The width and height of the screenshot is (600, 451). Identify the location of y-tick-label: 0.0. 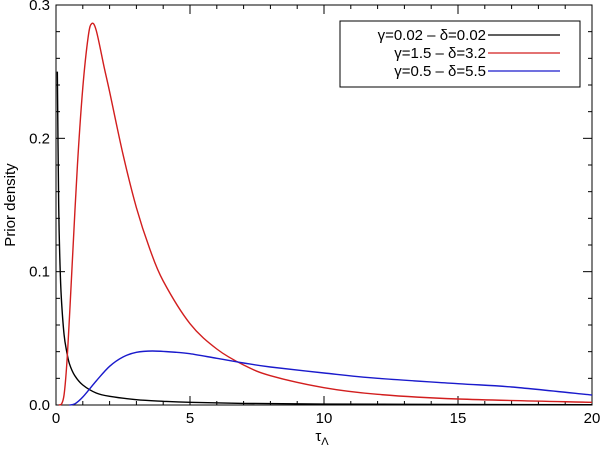
(39, 405).